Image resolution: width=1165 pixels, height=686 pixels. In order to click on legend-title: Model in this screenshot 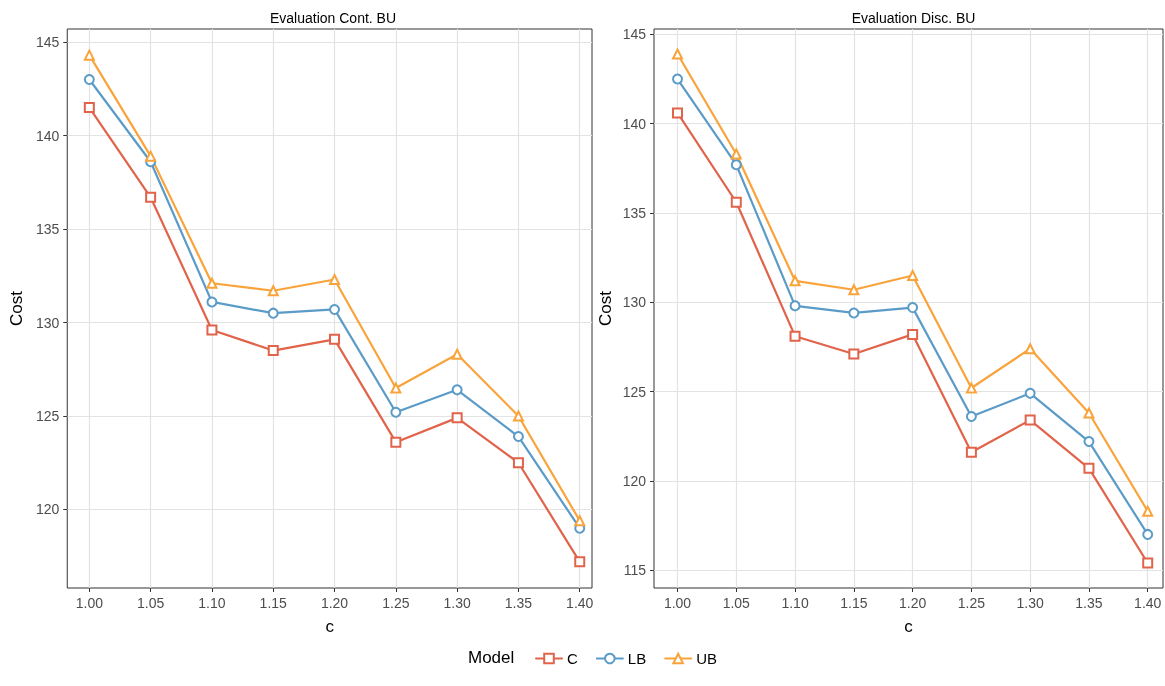, I will do `click(491, 657)`.